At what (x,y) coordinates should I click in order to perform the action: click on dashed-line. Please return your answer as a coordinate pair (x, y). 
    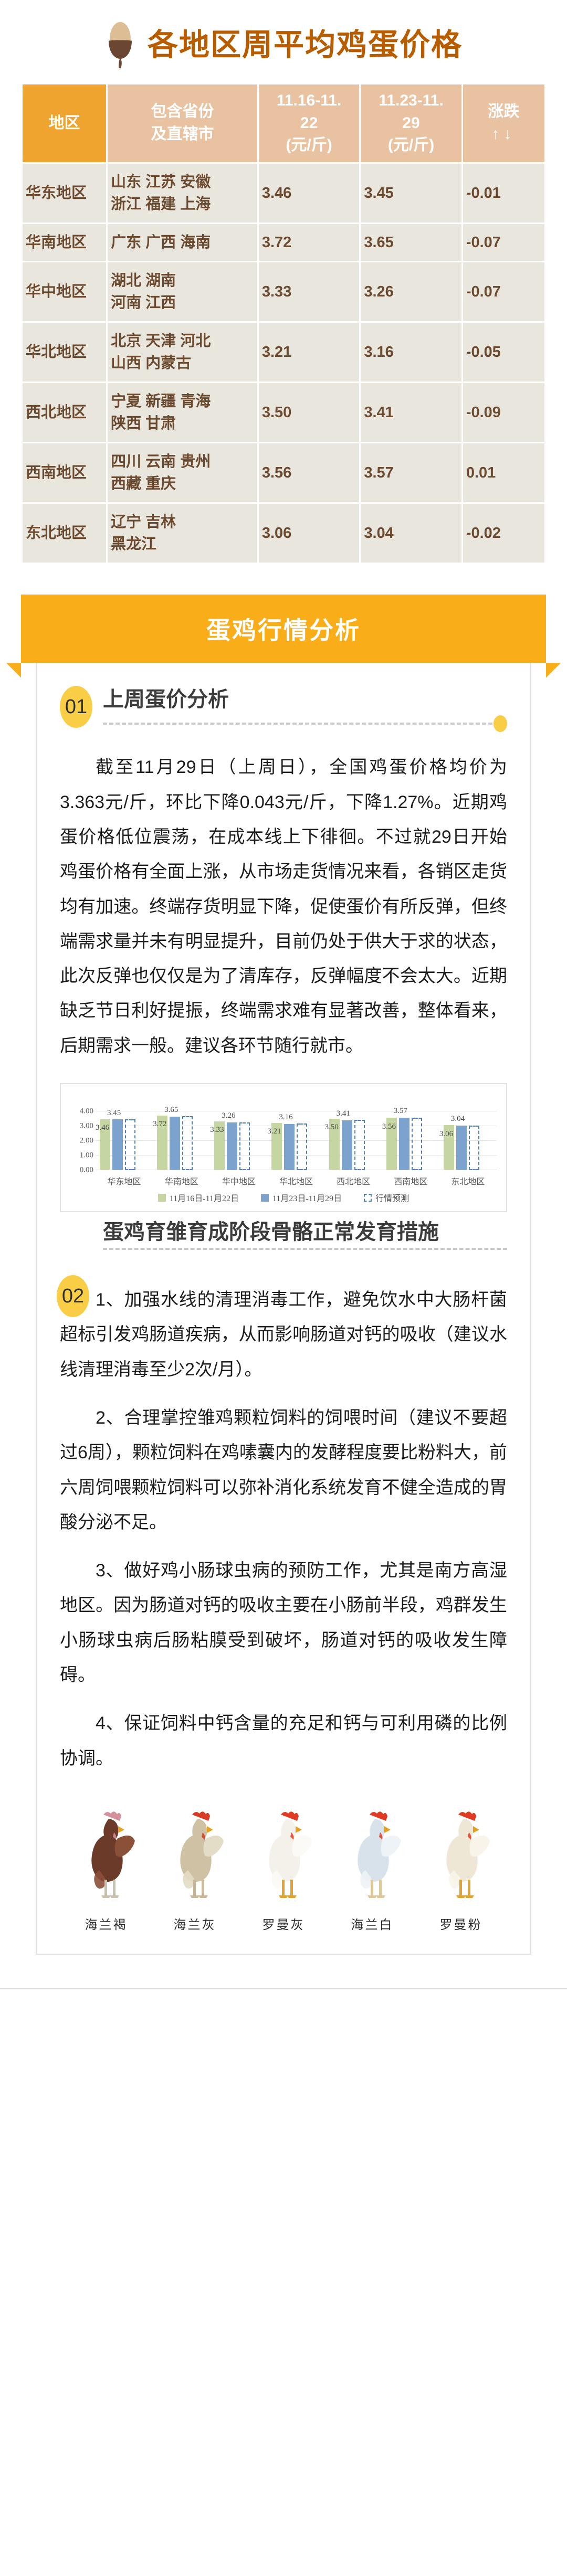
    Looking at the image, I should click on (297, 724).